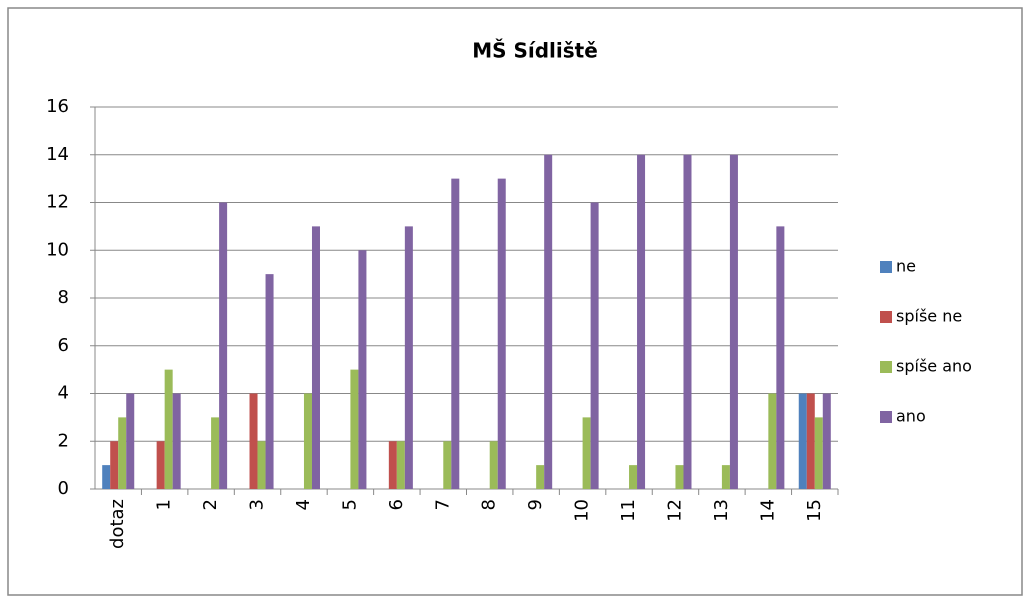 The height and width of the screenshot is (607, 1031). What do you see at coordinates (257, 504) in the screenshot?
I see `x-tick-label: 3` at bounding box center [257, 504].